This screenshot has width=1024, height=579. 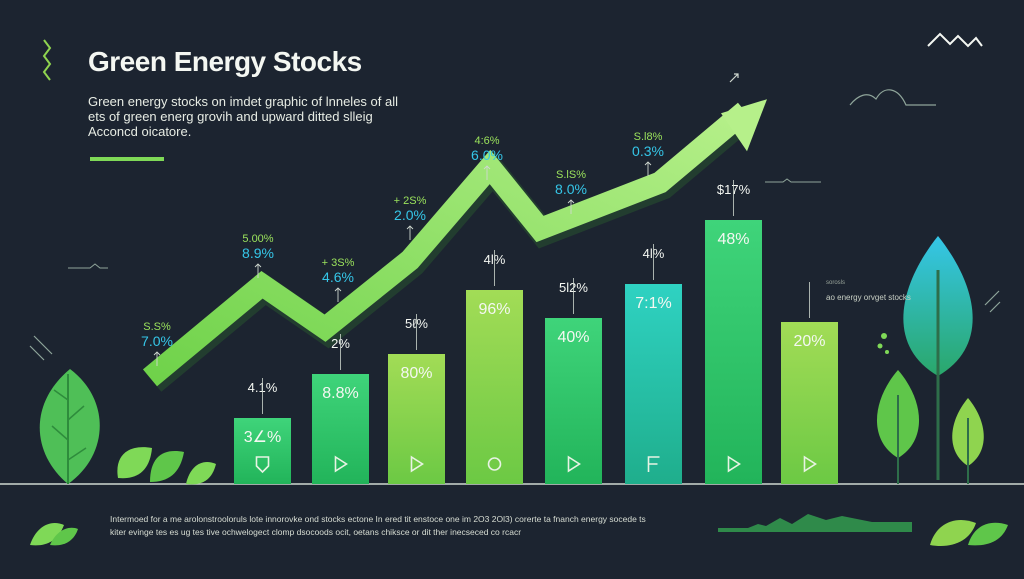 I want to click on trend-label-top-2: + 3S%, so click(x=338, y=263).